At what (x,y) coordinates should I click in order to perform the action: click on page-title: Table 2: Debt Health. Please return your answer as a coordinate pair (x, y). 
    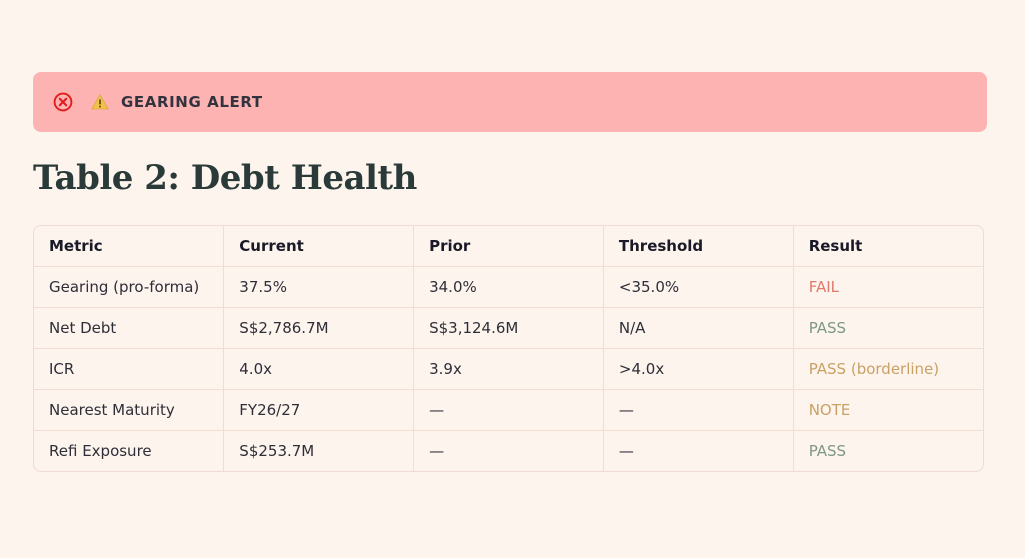
    Looking at the image, I should click on (225, 178).